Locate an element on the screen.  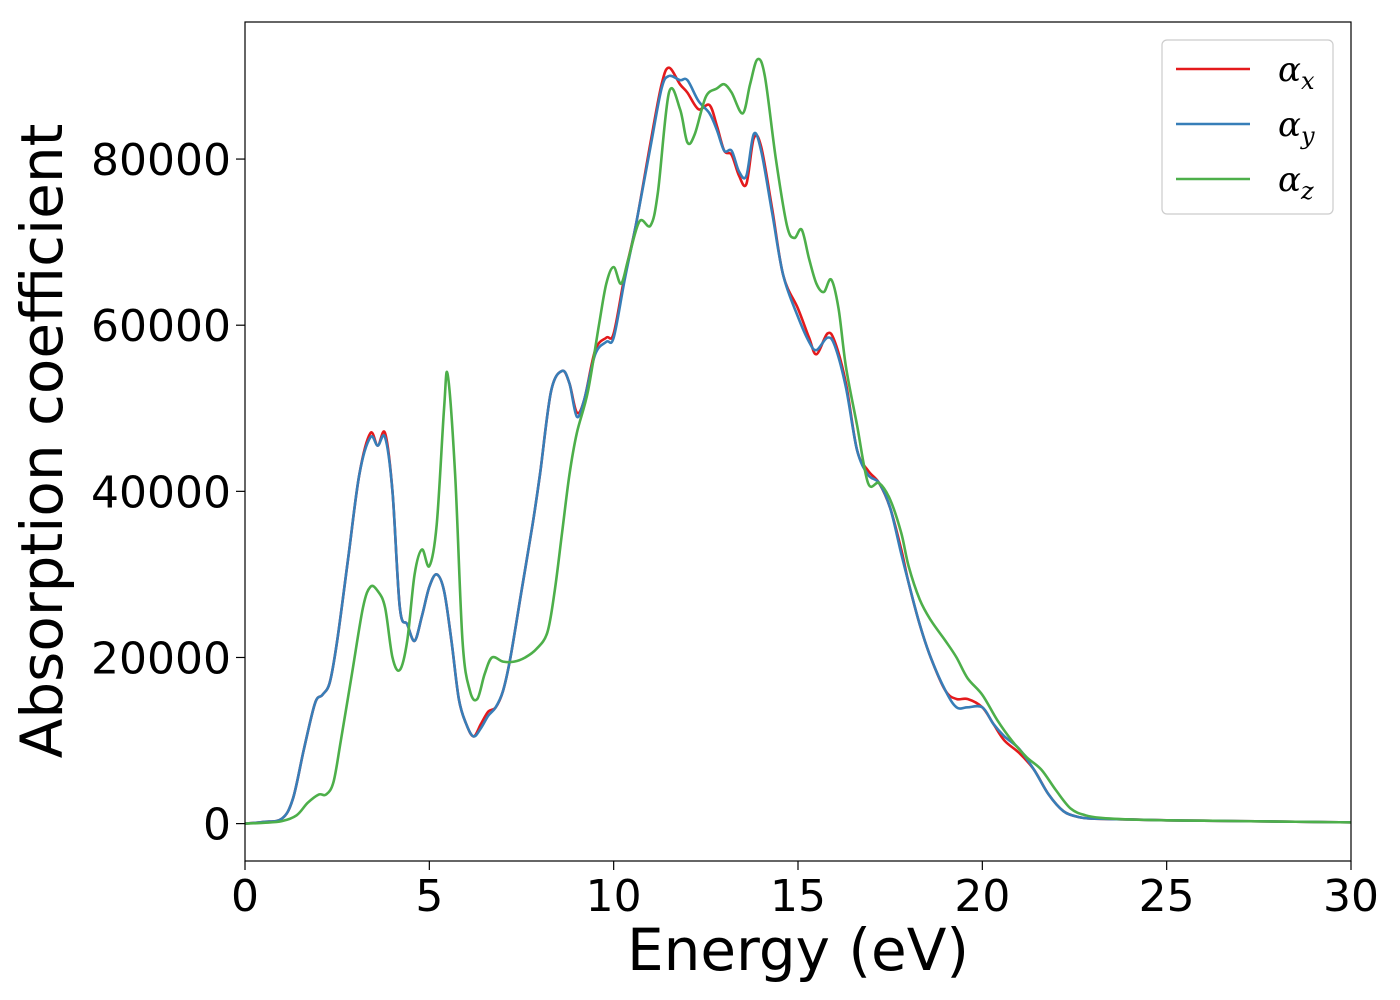
y-tick-label: 0 is located at coordinates (217, 825).